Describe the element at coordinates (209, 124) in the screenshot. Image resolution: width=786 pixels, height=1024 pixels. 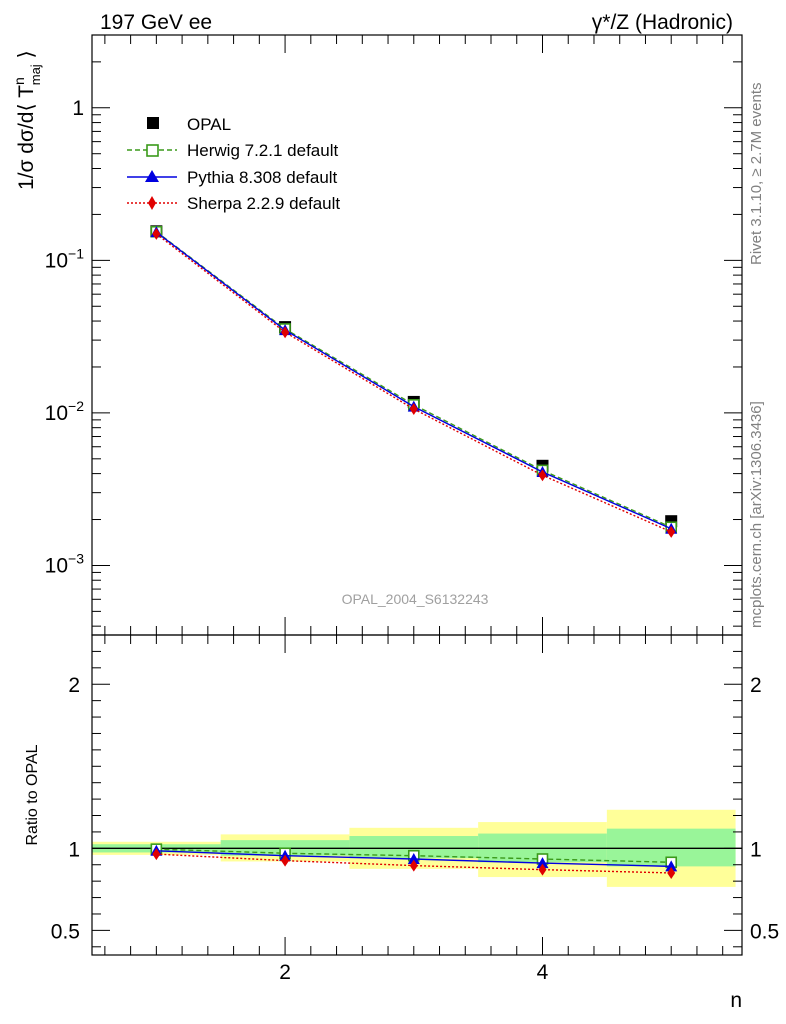
I see `legend-label-opal: OPAL` at that location.